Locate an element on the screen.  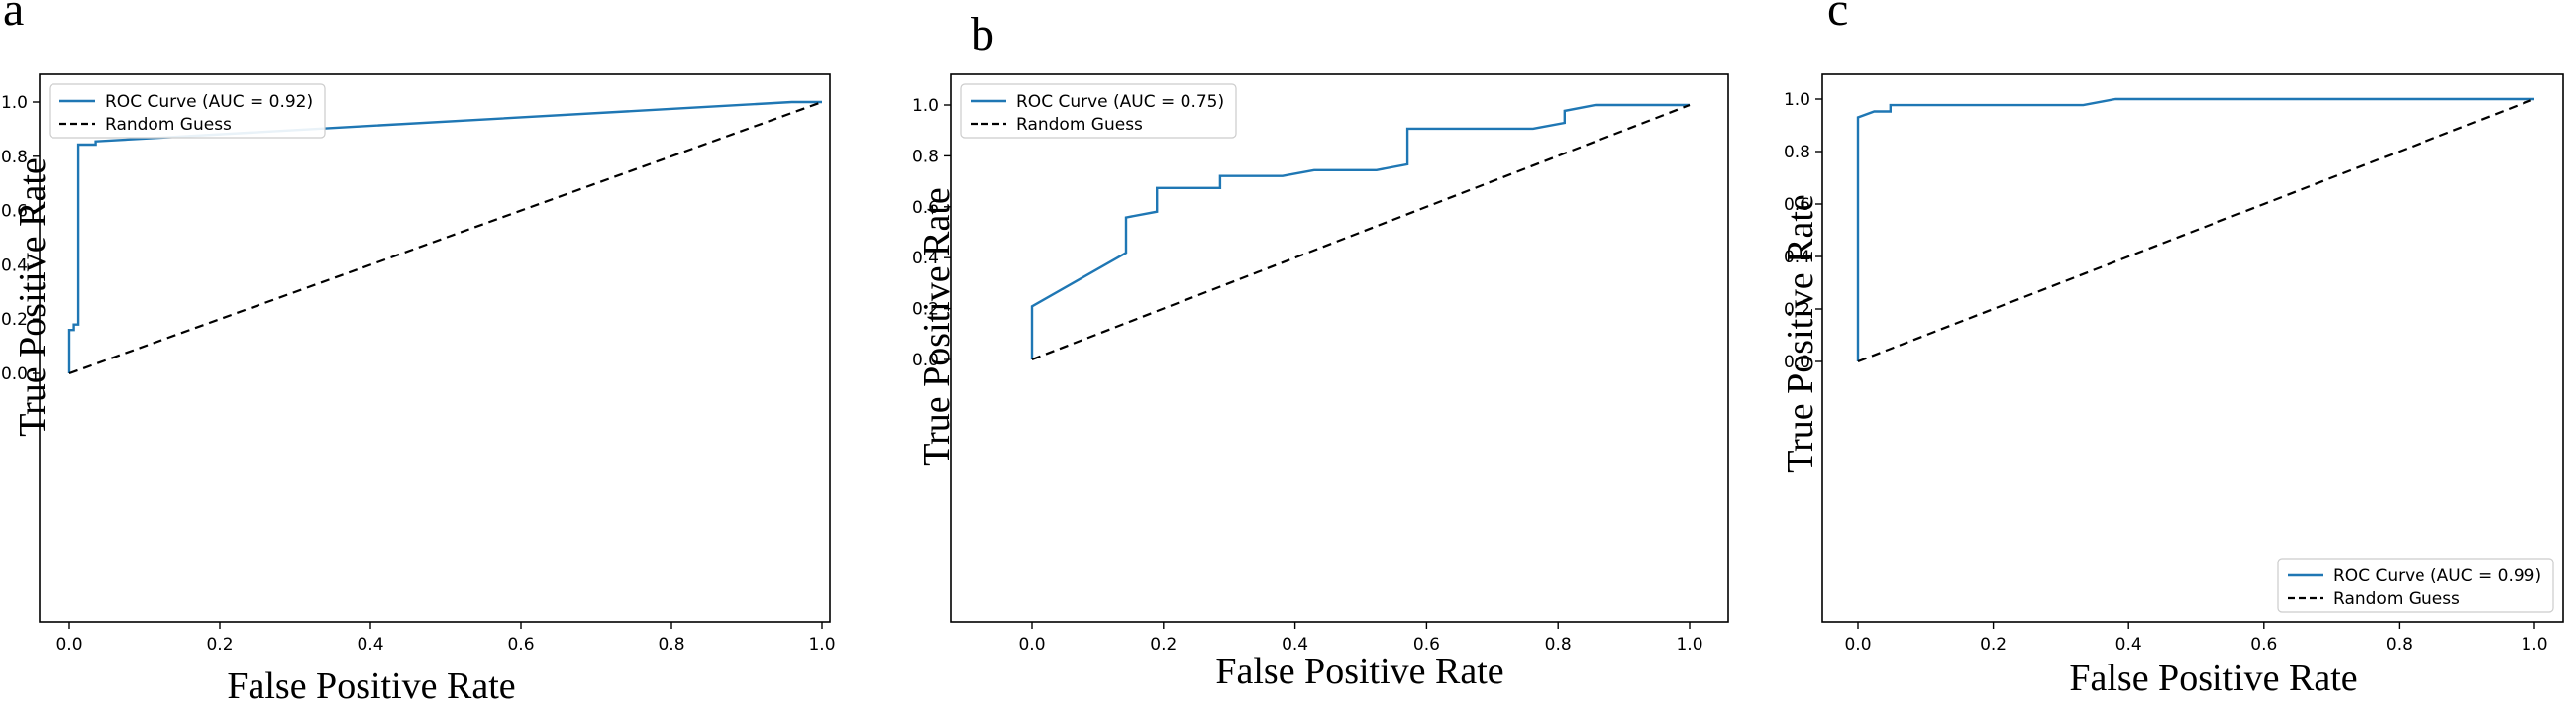
legend-label: ROC Curve (AUC = 0.99) is located at coordinates (2437, 576).